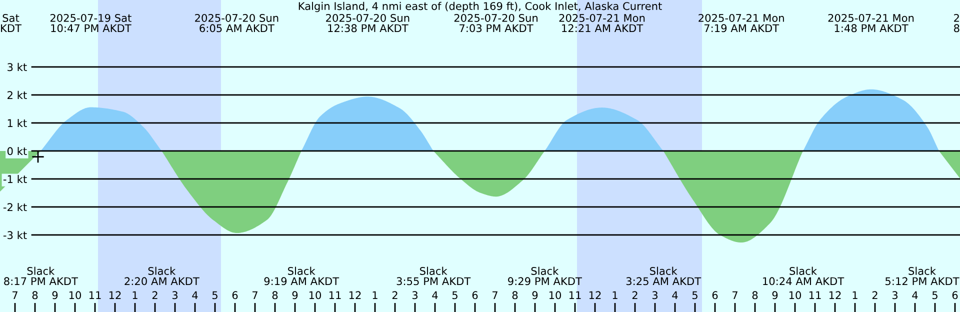 Image resolution: width=960 pixels, height=312 pixels. What do you see at coordinates (15, 206) in the screenshot?
I see `y-tick-label: -2 kt` at bounding box center [15, 206].